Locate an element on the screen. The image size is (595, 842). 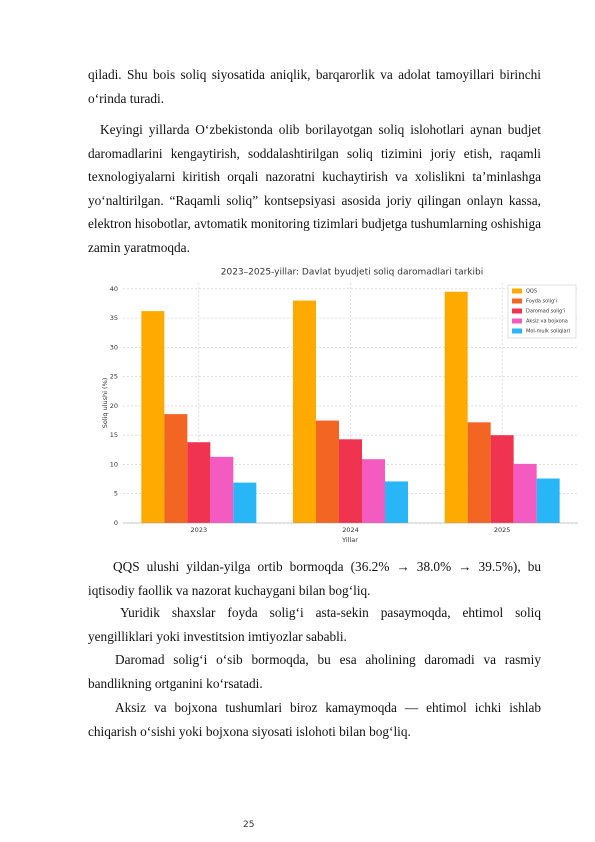
y-tick-label: 40 is located at coordinates (114, 289).